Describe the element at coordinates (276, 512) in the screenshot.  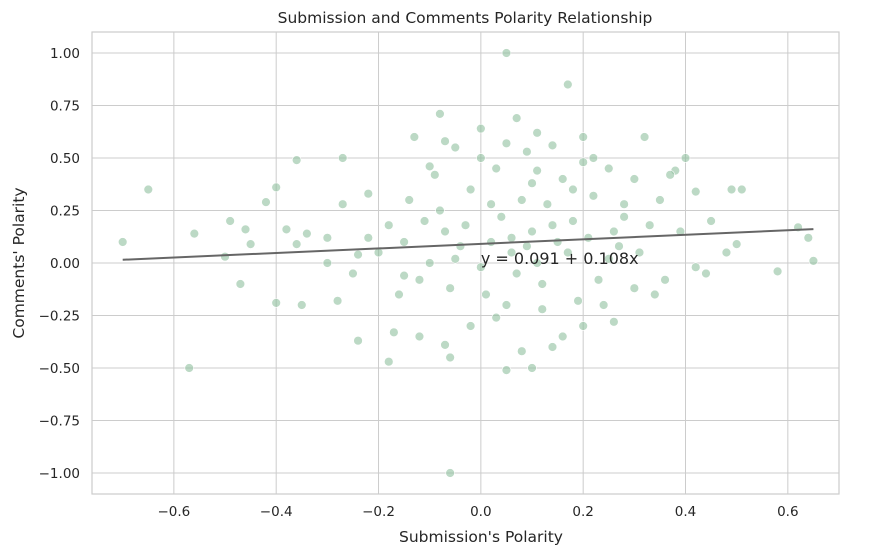
I see `x-tick-label: −0.4` at that location.